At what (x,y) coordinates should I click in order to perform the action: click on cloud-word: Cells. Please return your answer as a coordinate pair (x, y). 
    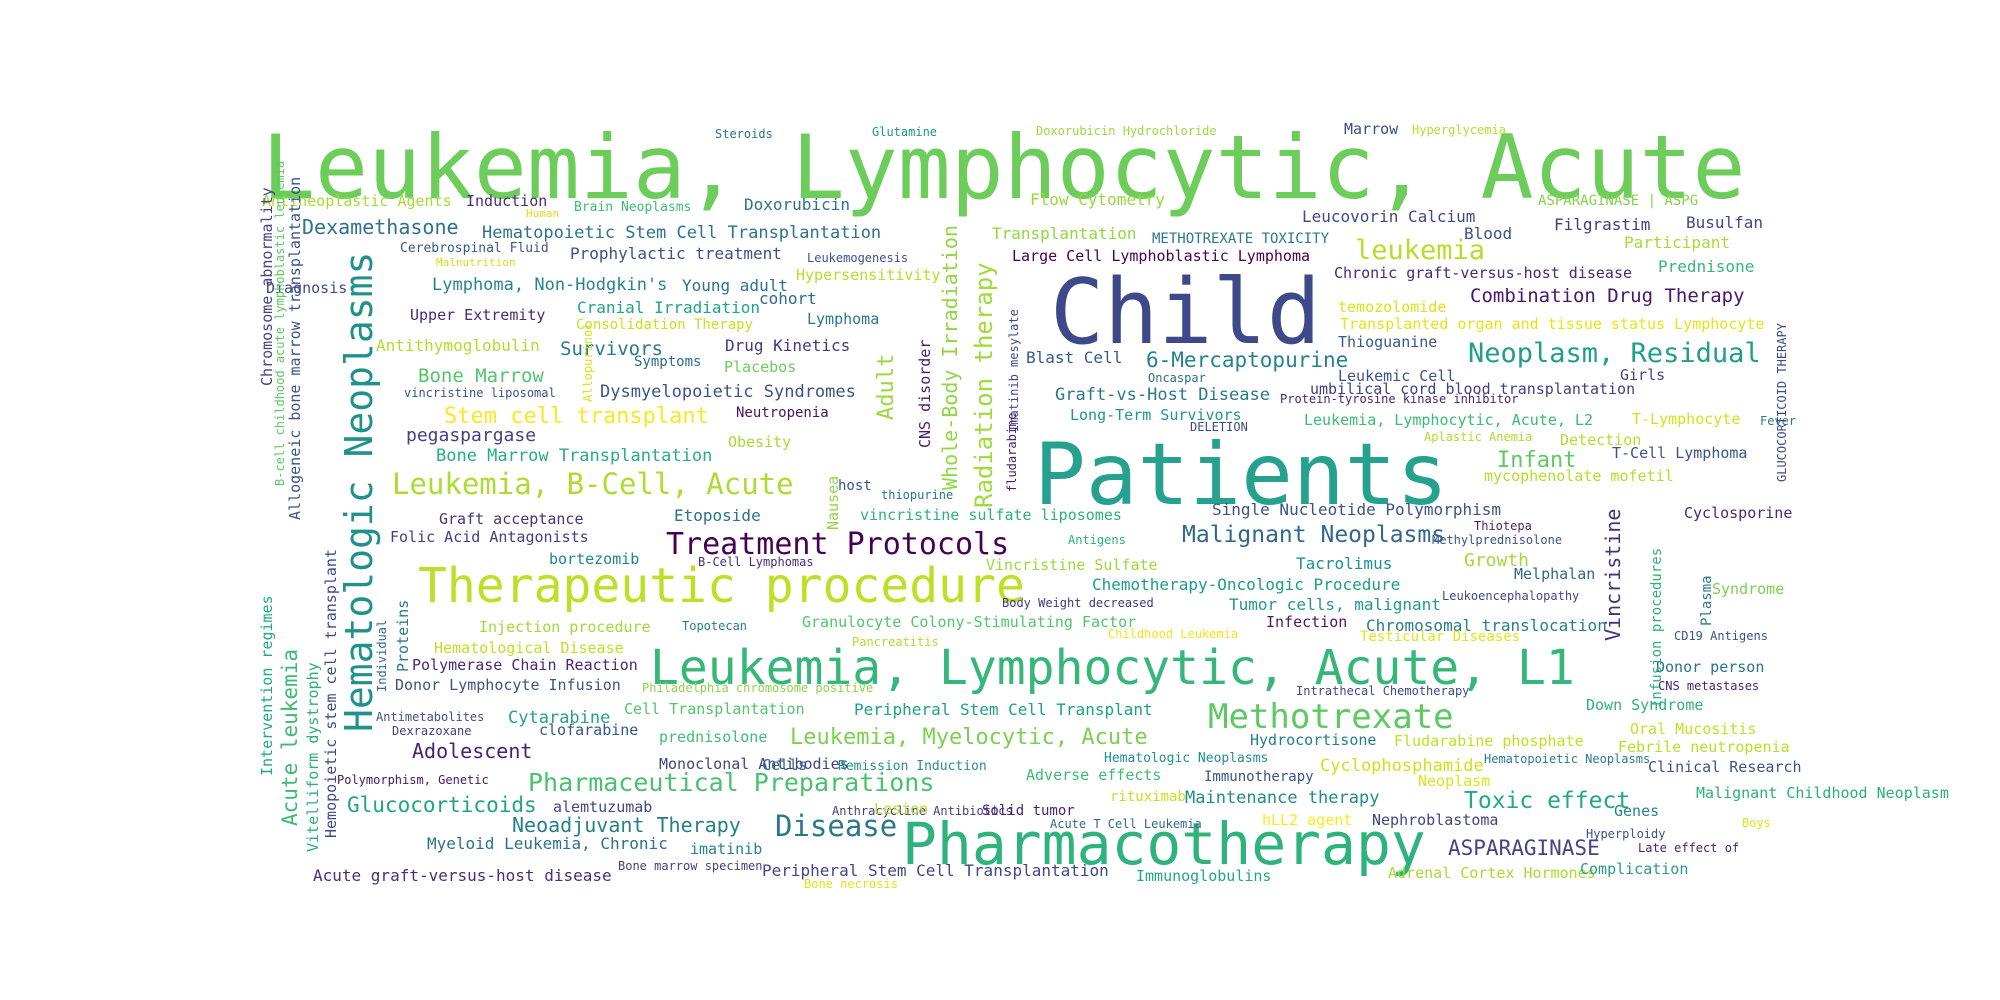
    Looking at the image, I should click on (785, 765).